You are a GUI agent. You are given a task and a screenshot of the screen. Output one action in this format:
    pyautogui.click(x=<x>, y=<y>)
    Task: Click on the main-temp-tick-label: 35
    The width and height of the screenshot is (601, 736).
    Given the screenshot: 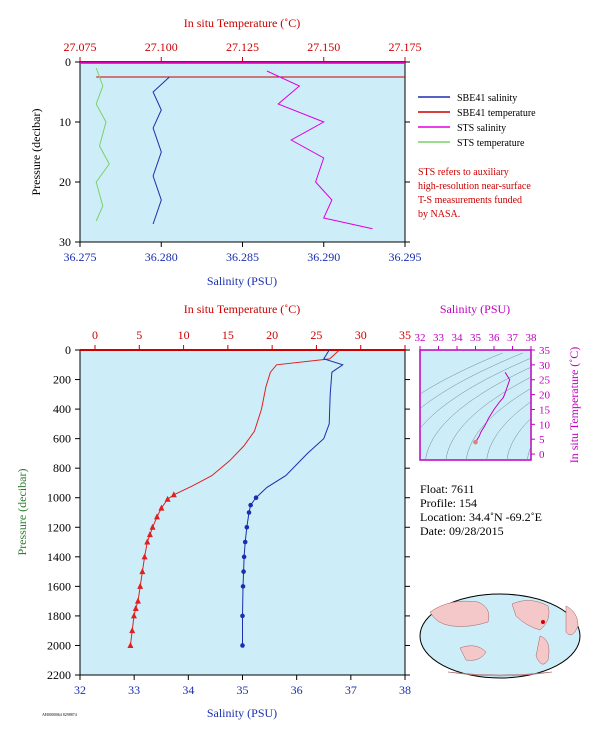 What is the action you would take?
    pyautogui.click(x=405, y=335)
    